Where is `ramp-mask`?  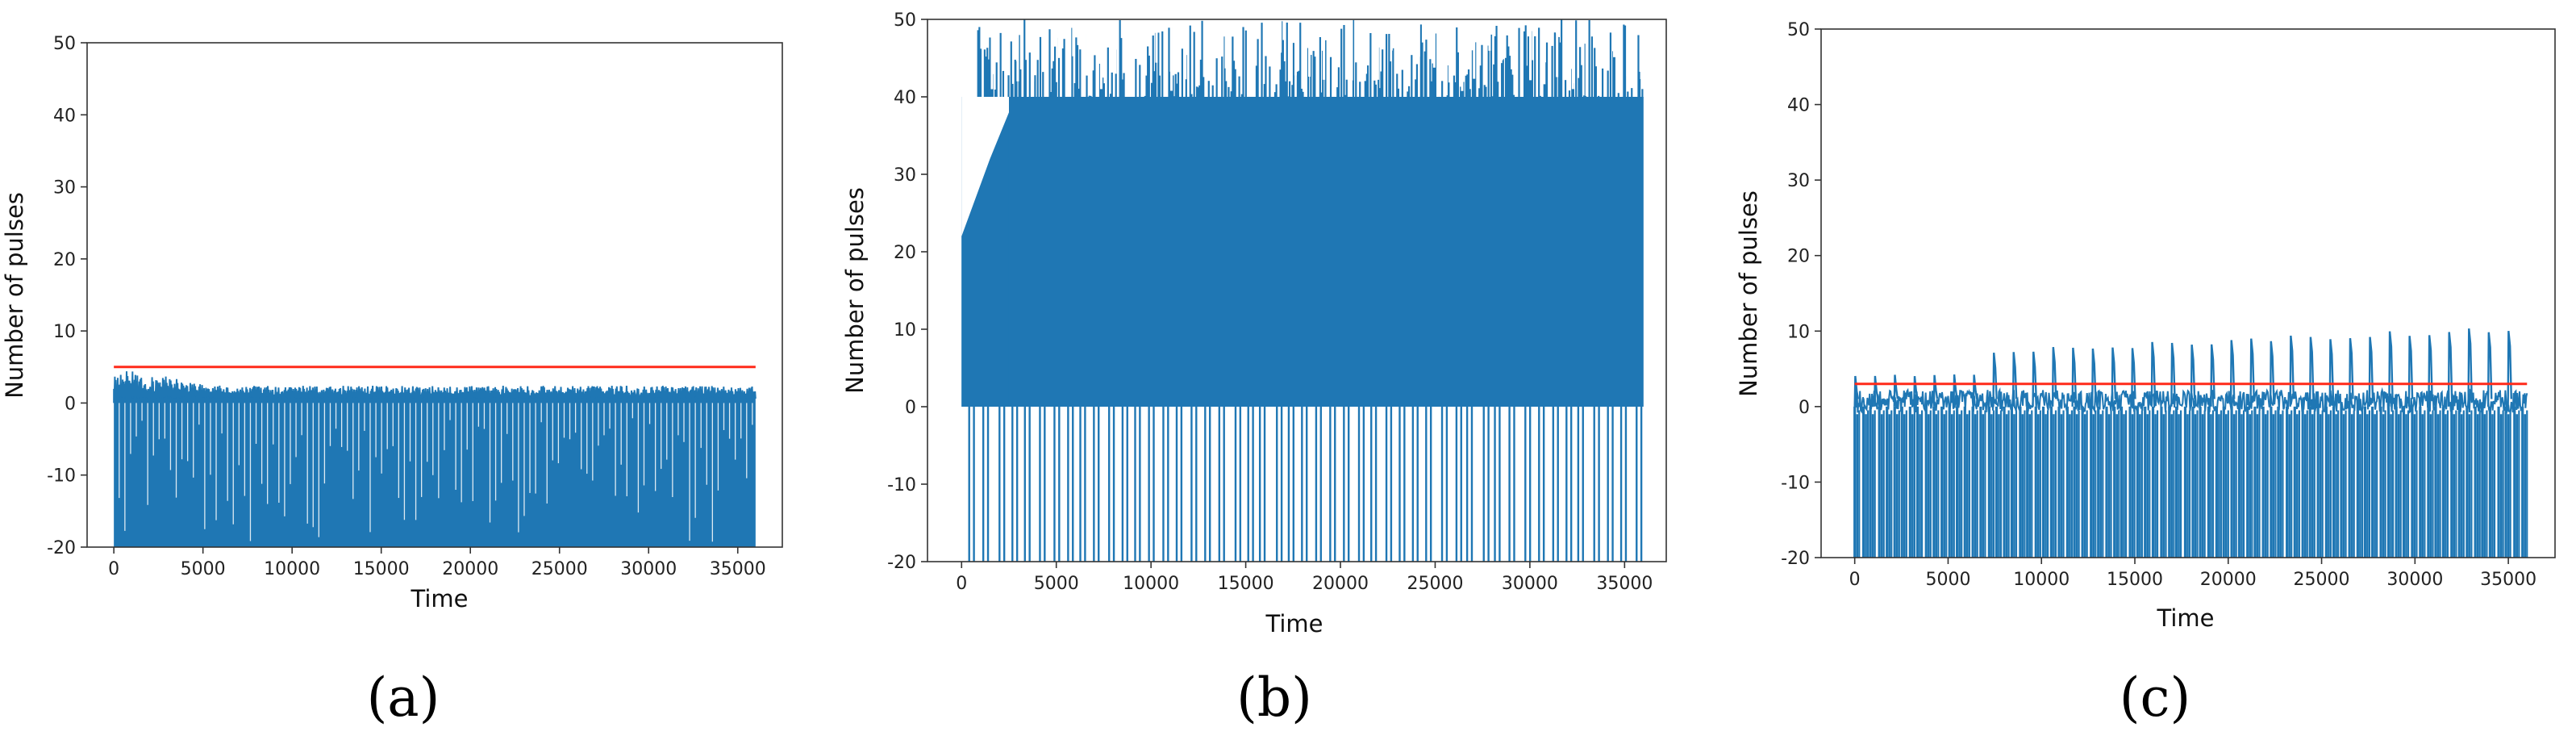
ramp-mask is located at coordinates (985, 166).